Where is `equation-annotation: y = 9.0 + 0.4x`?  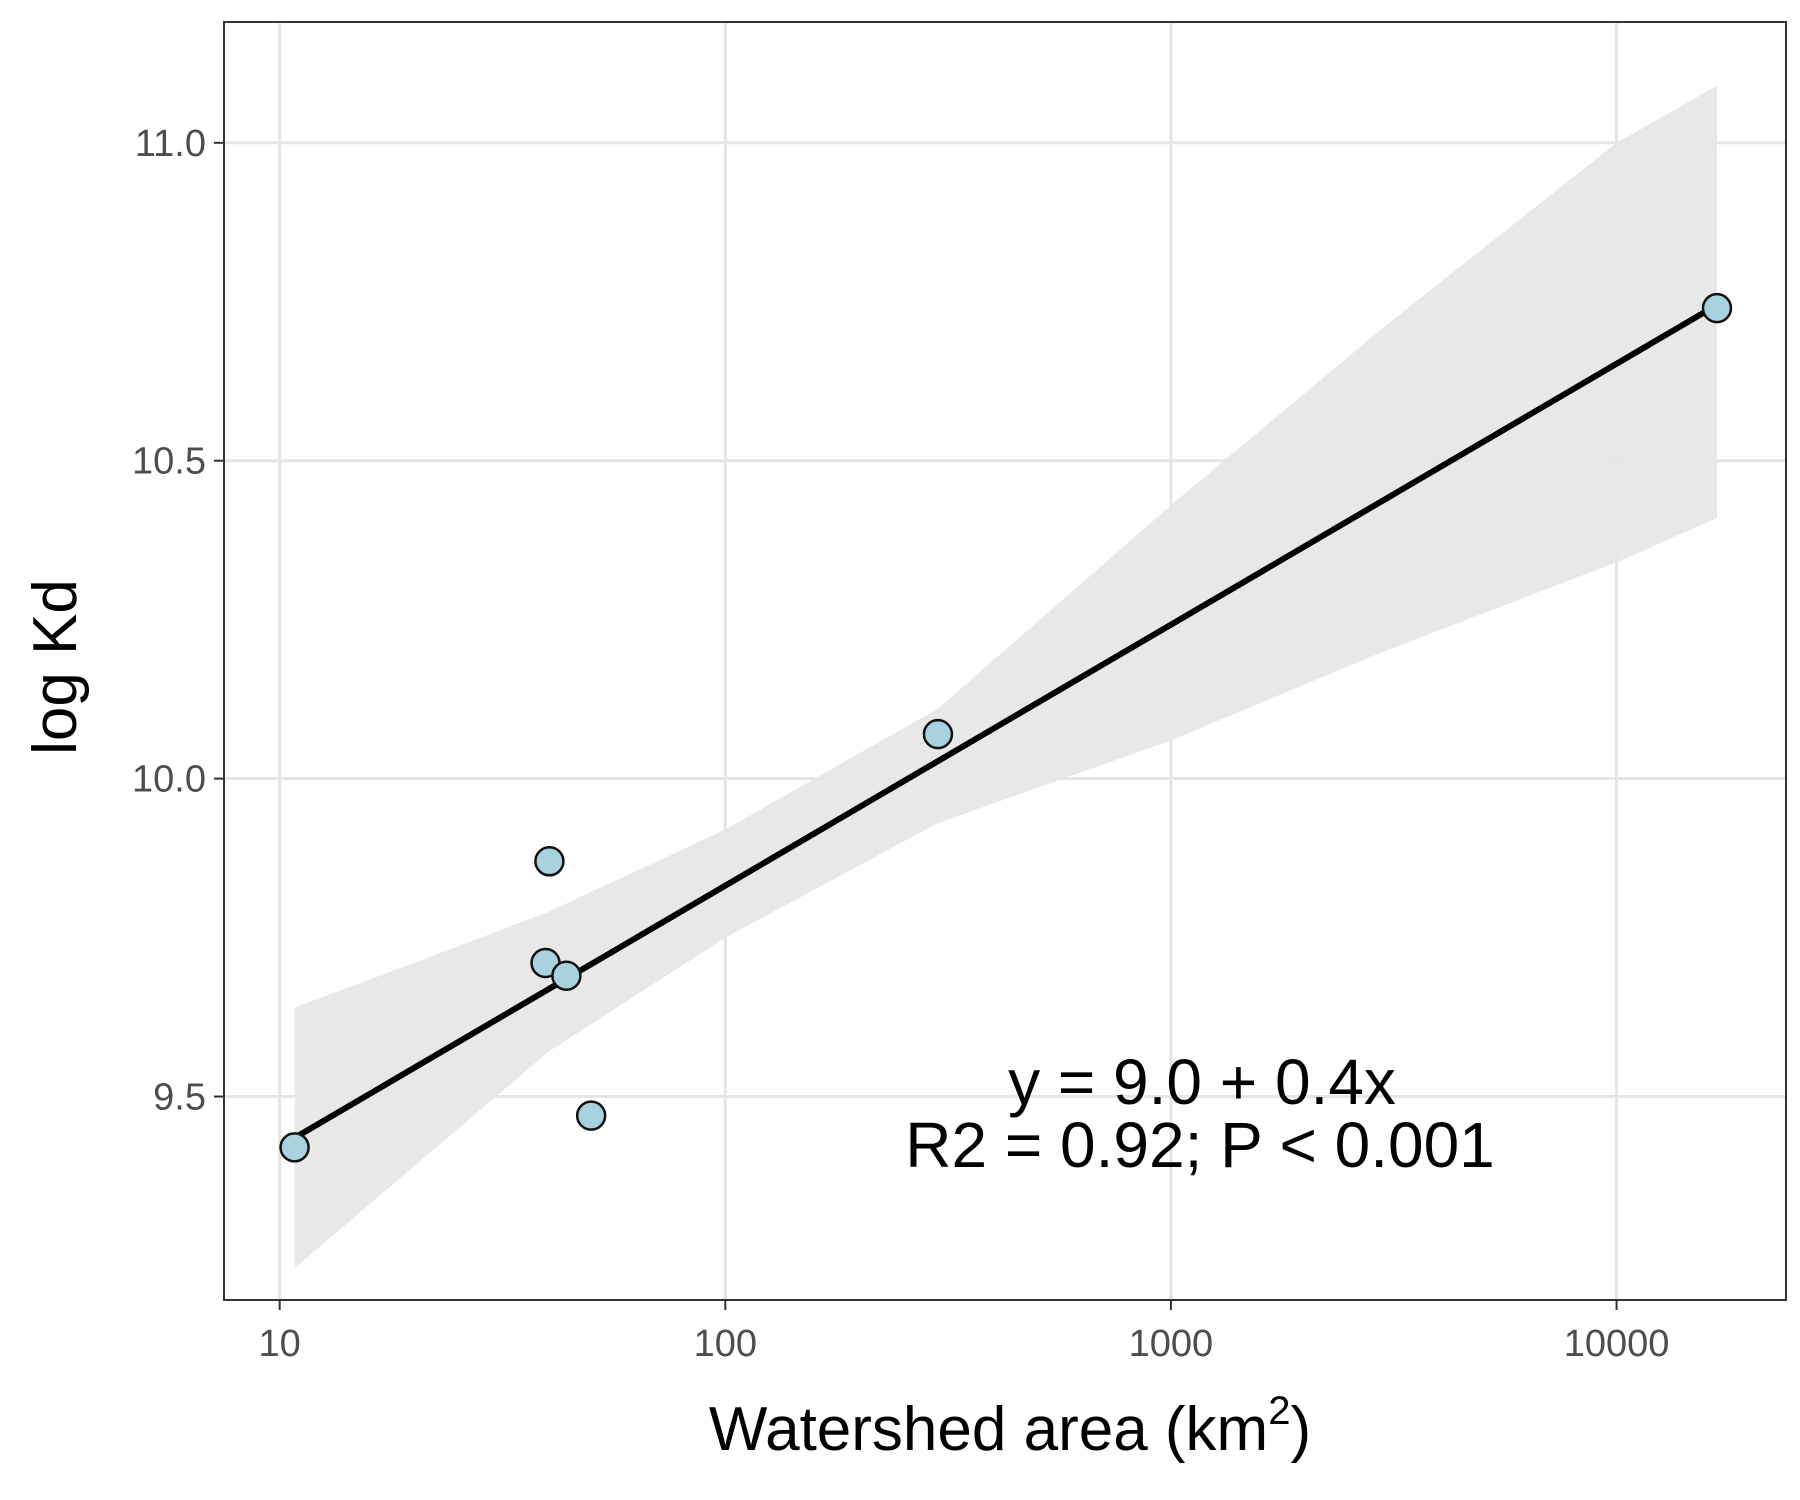 equation-annotation: y = 9.0 + 0.4x is located at coordinates (1202, 1082).